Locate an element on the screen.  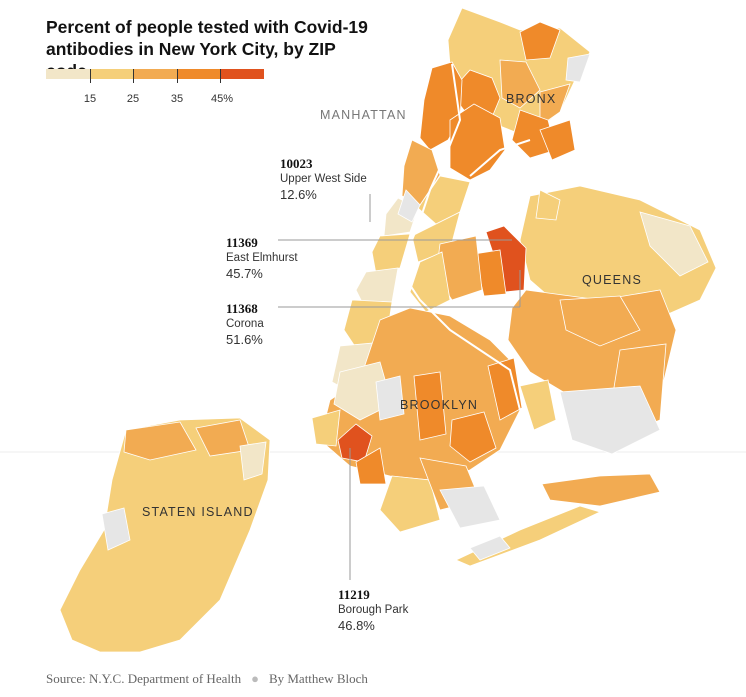
callout-name: Borough Park is located at coordinates (373, 610).